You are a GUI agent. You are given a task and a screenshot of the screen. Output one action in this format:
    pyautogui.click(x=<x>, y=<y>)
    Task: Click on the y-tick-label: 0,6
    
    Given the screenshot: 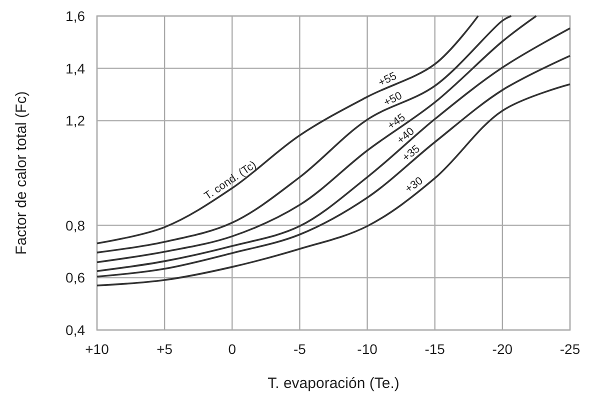 What is the action you would take?
    pyautogui.click(x=76, y=278)
    